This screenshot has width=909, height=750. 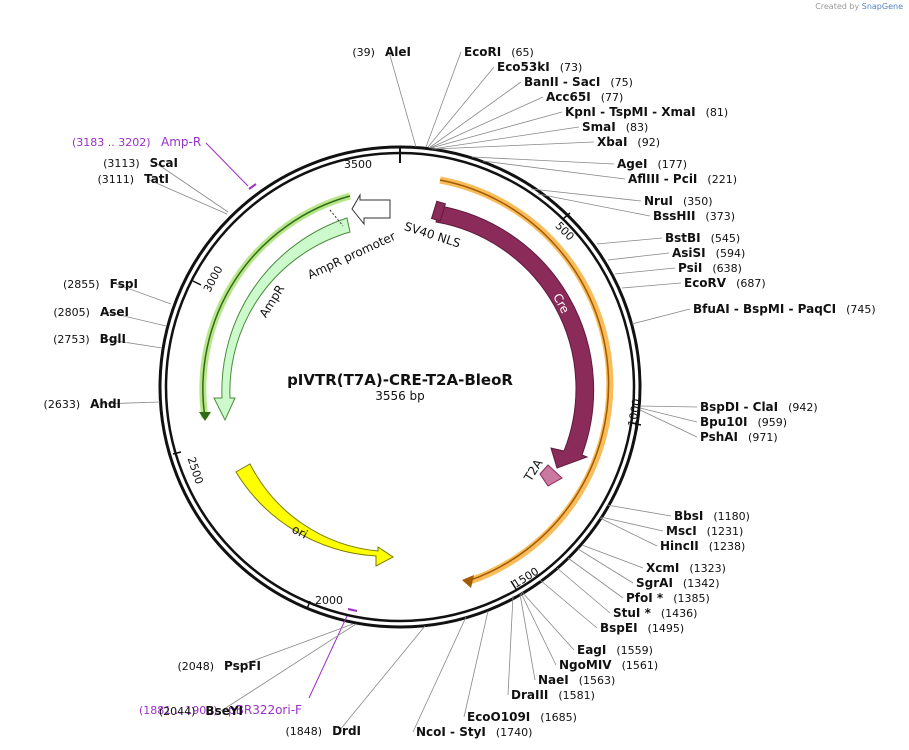 I want to click on enzyme-label: PshAI (971), so click(x=739, y=437).